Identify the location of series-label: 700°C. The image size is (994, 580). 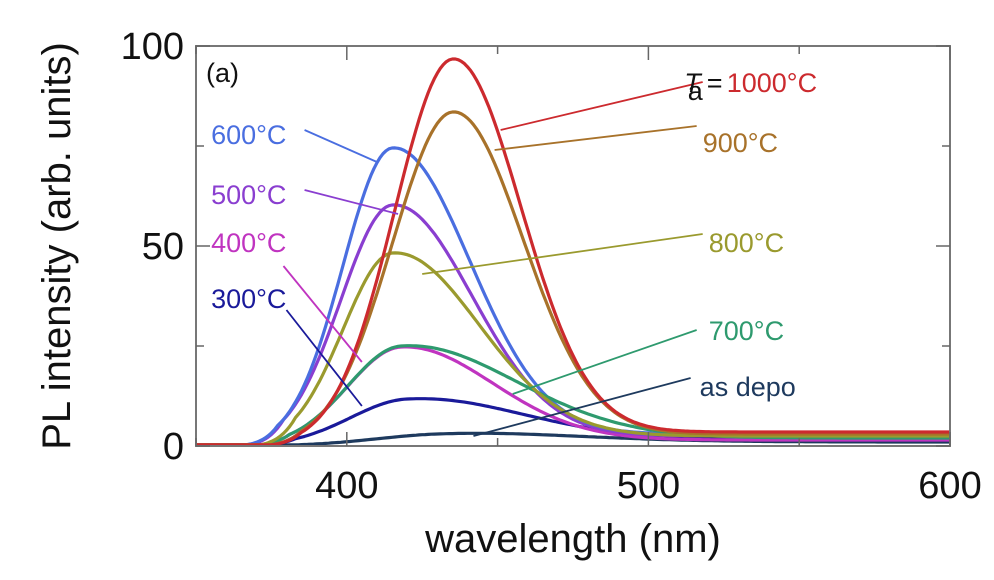
(746, 331).